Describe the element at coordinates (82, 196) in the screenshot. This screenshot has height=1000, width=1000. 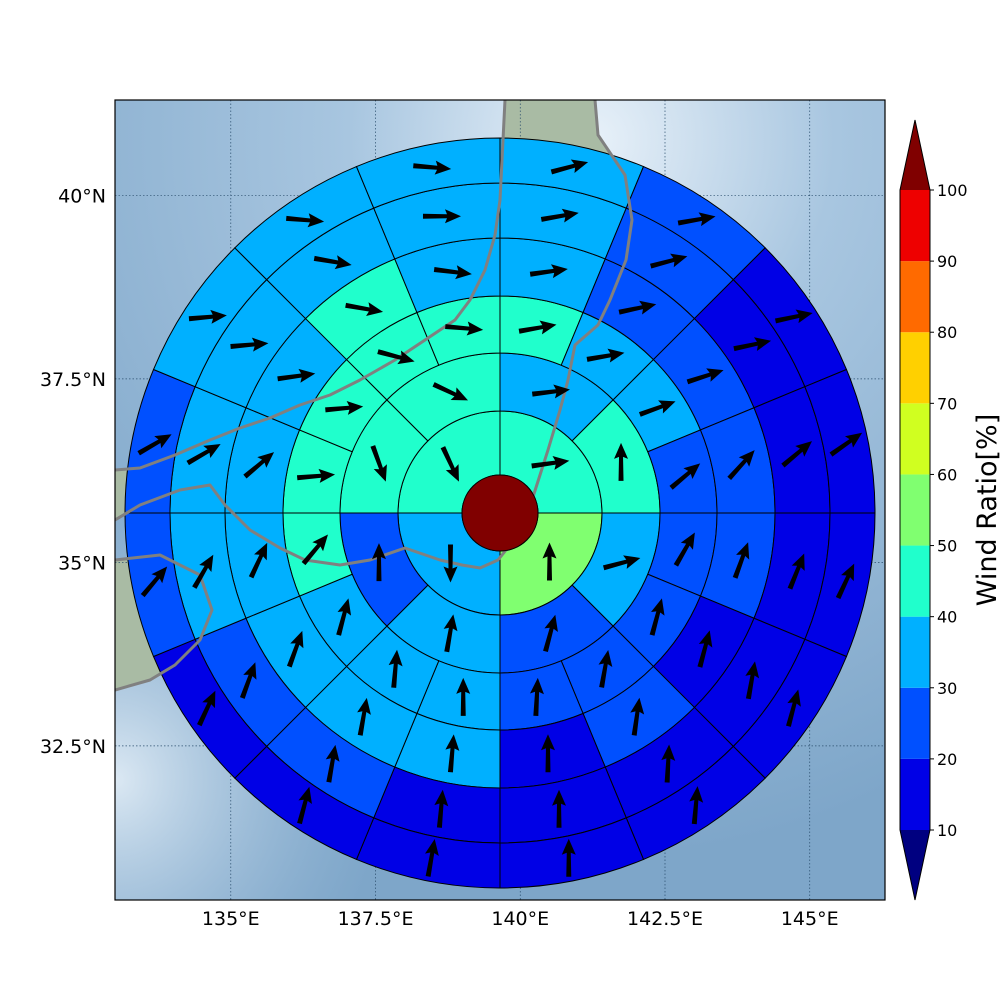
I see `latitude-tick-label: 40°N` at that location.